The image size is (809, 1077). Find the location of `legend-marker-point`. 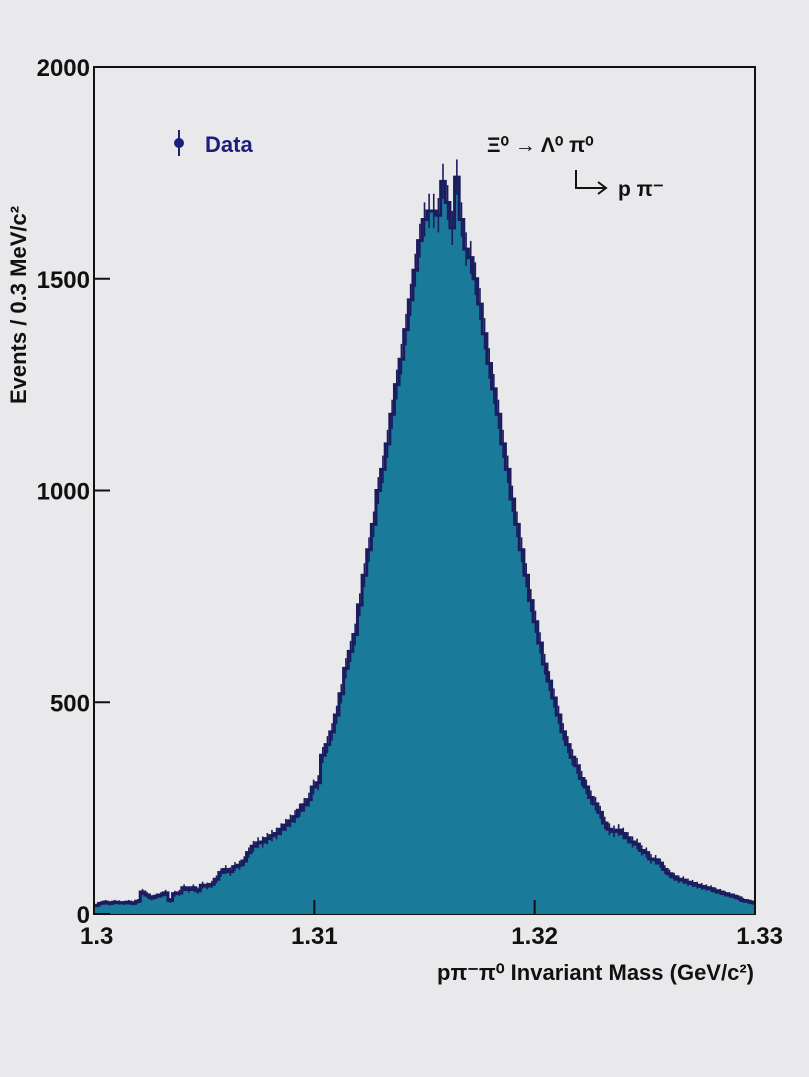

legend-marker-point is located at coordinates (179, 143).